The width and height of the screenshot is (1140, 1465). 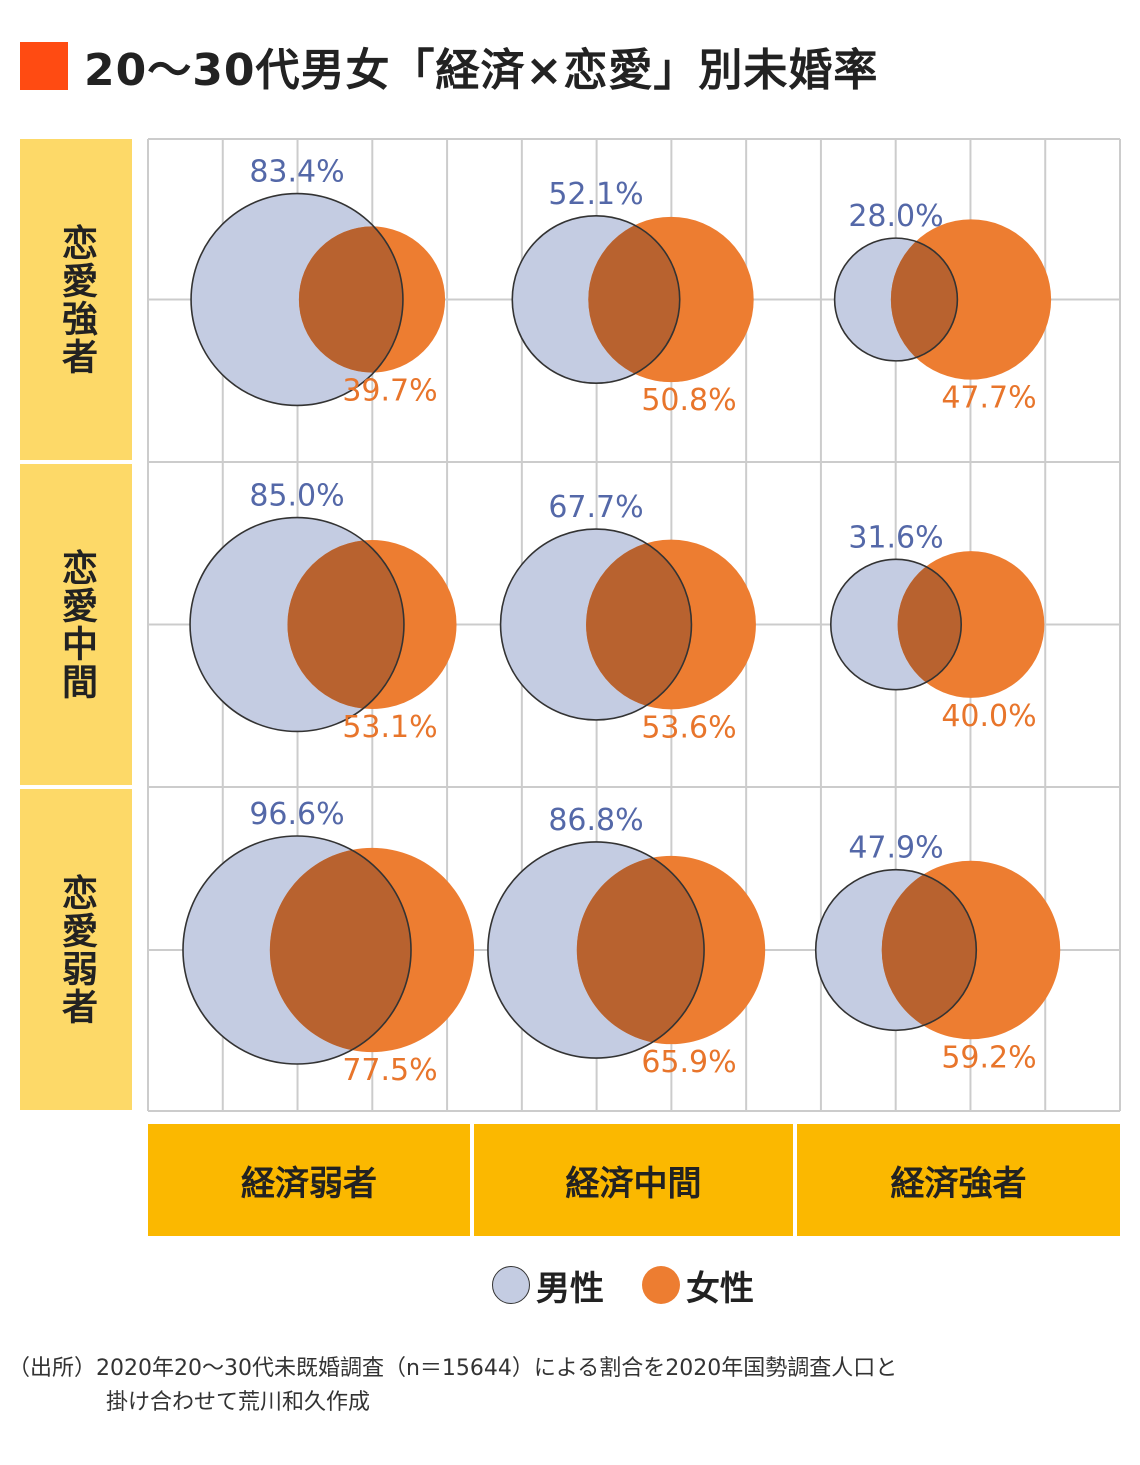 What do you see at coordinates (688, 400) in the screenshot?
I see `female-value-label: 50.8%` at bounding box center [688, 400].